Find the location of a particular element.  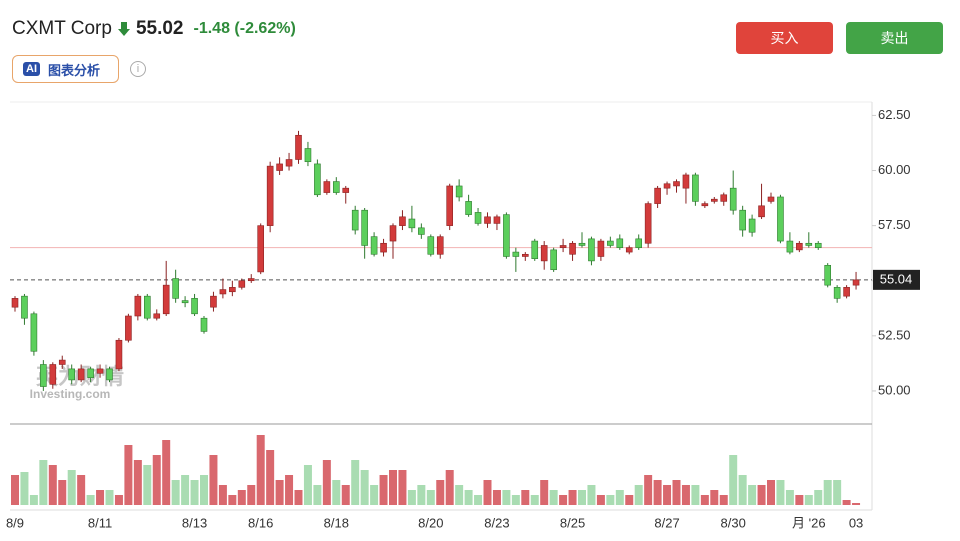

info-icon: i is located at coordinates (138, 69).